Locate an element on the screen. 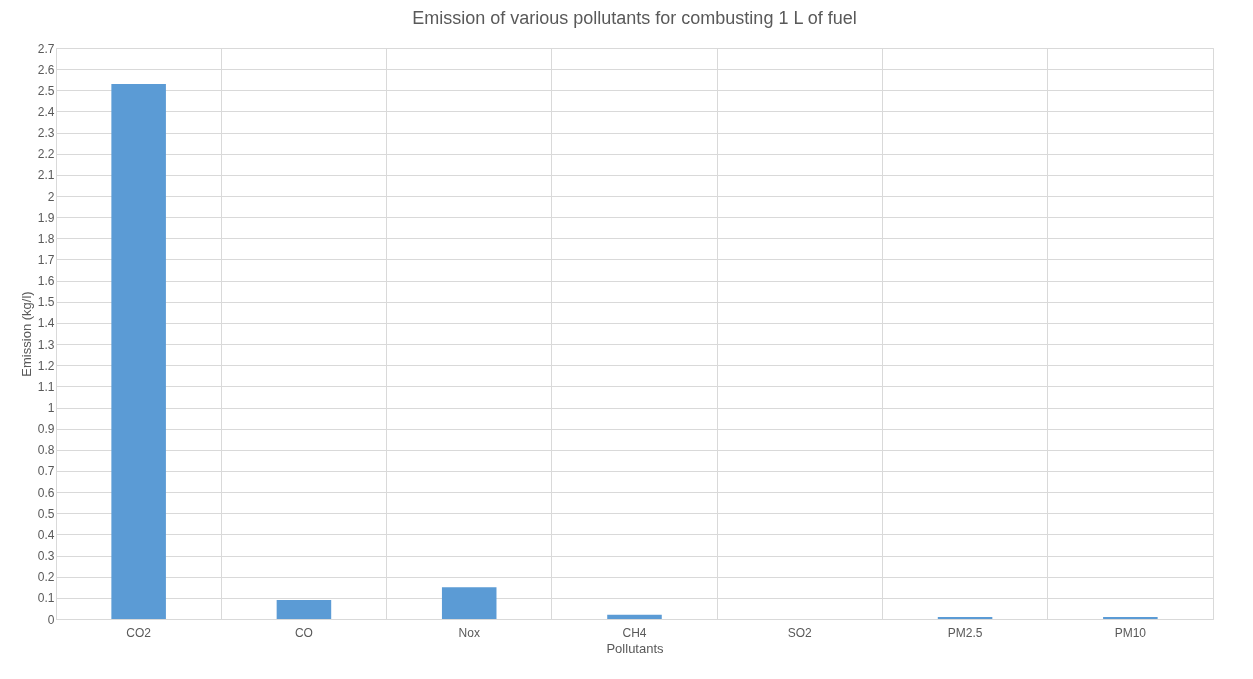  y-tick-label: 0.4 is located at coordinates (46, 534).